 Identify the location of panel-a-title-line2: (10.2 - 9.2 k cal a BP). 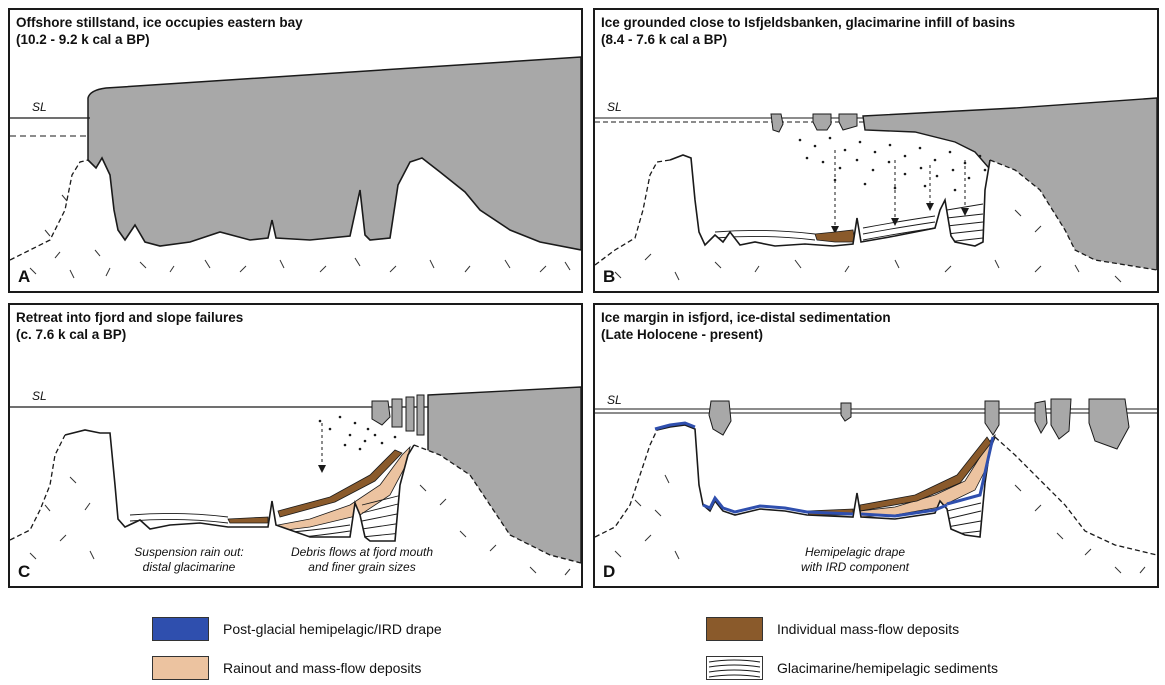
(83, 39).